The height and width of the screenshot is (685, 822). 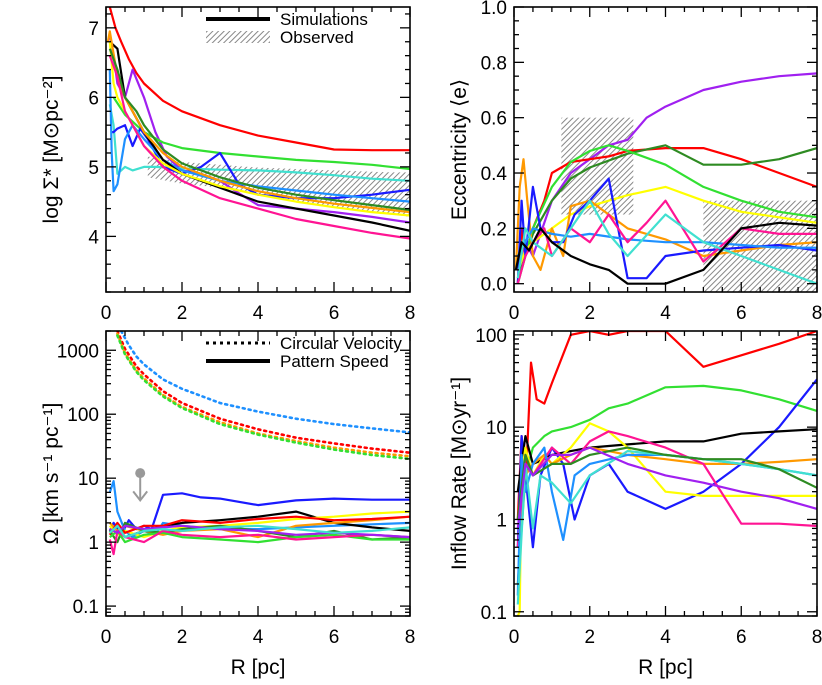 What do you see at coordinates (341, 343) in the screenshot?
I see `angular-frequency-legend-label-0: Circular Velocity` at bounding box center [341, 343].